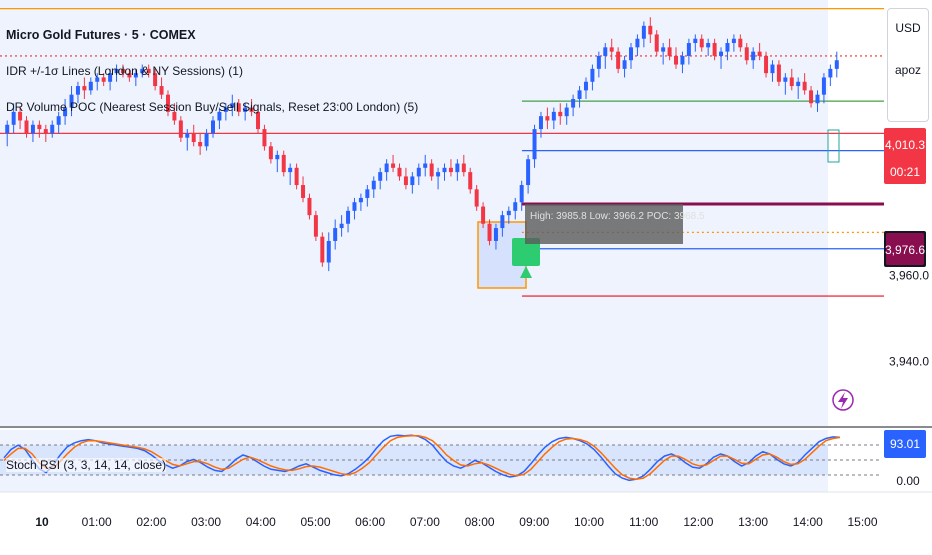 This screenshot has width=932, height=555. I want to click on last-candle-highlight, so click(833, 146).